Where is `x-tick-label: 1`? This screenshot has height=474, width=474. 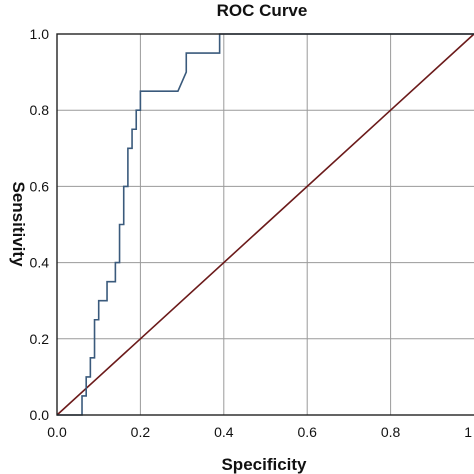
x-tick-label: 1 is located at coordinates (468, 432).